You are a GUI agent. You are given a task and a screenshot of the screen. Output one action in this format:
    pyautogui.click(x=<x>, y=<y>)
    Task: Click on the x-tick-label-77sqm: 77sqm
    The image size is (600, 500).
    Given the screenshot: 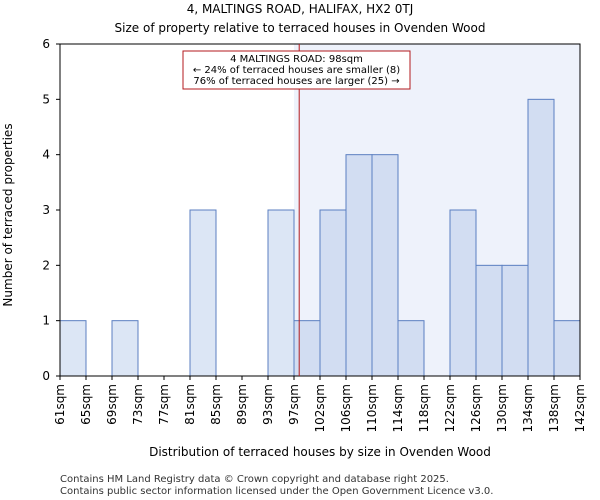 What is the action you would take?
    pyautogui.click(x=164, y=404)
    